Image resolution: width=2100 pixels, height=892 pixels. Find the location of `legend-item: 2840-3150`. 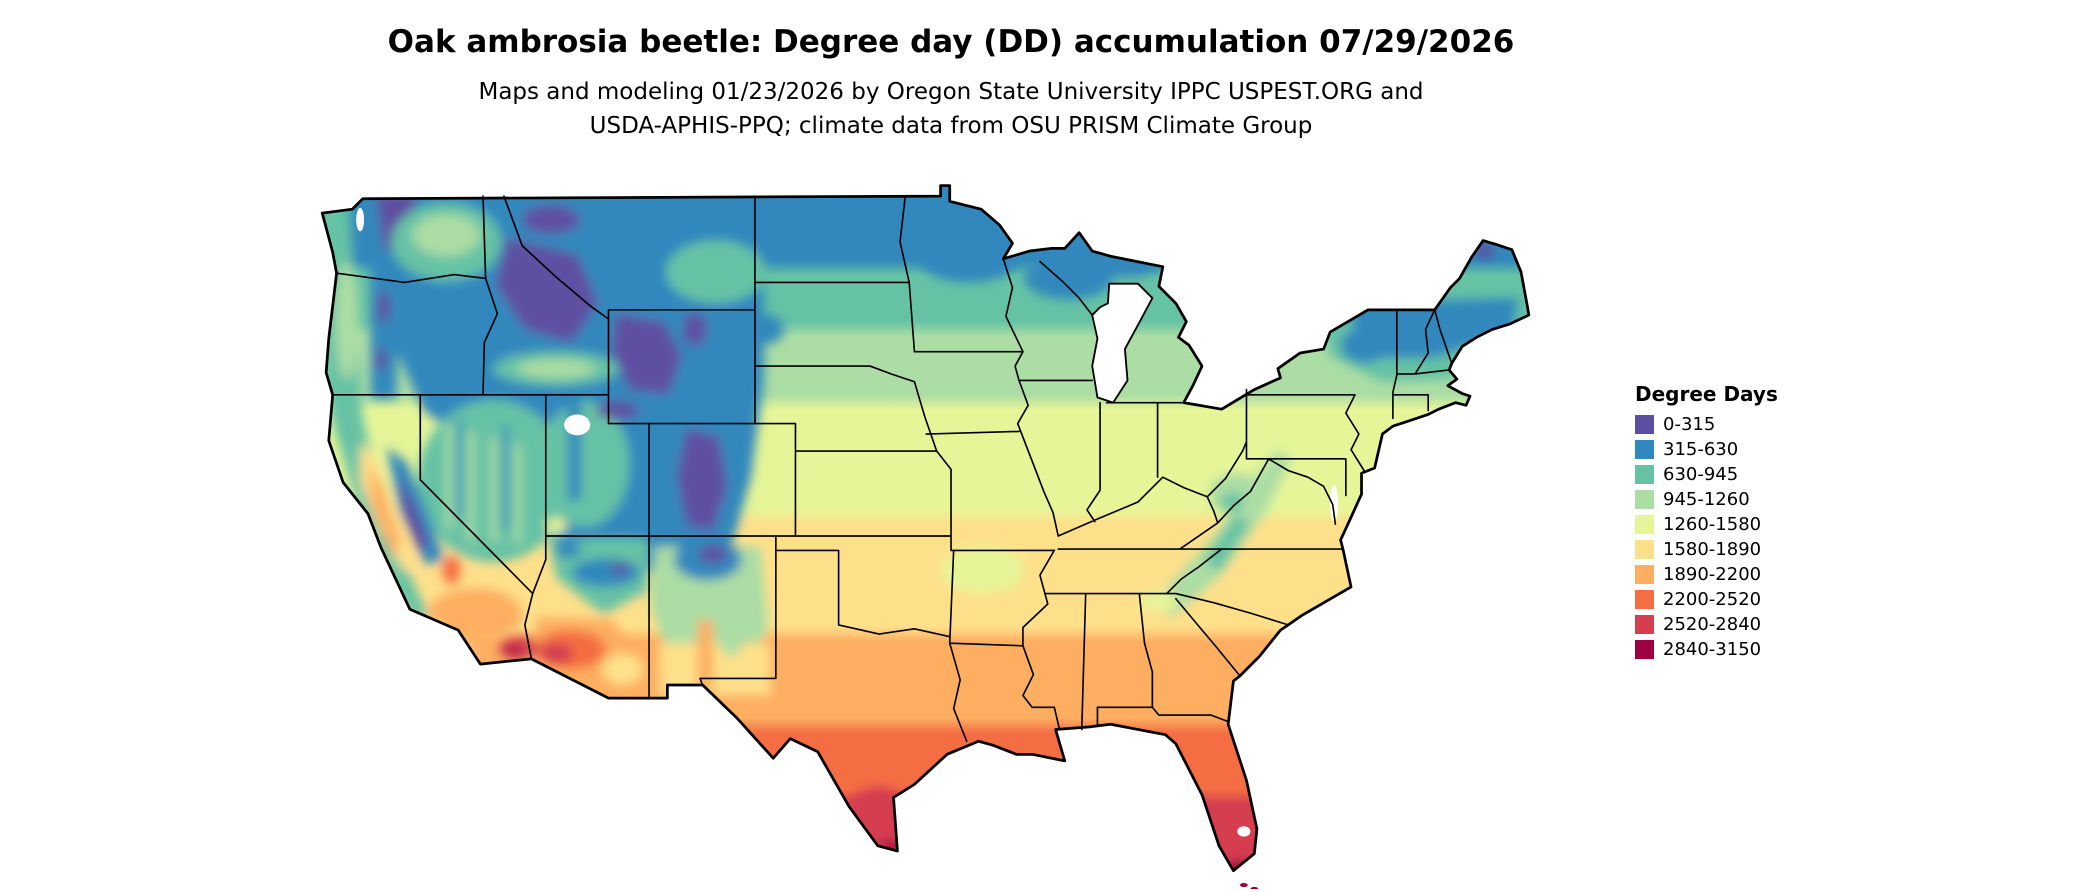

legend-item: 2840-3150 is located at coordinates (1706, 649).